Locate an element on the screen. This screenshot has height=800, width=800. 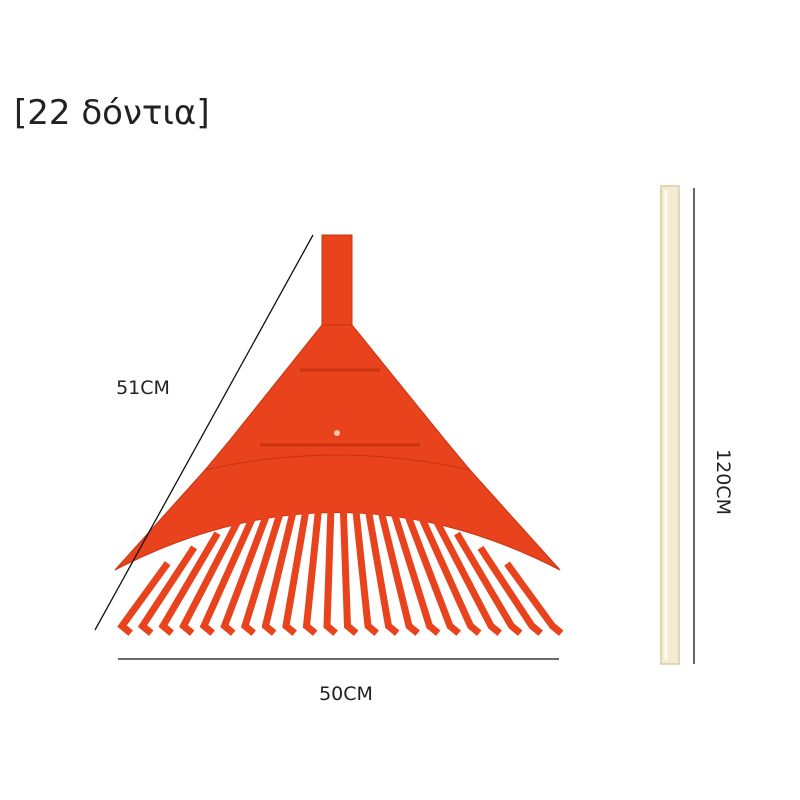
handle is located at coordinates (670, 425).